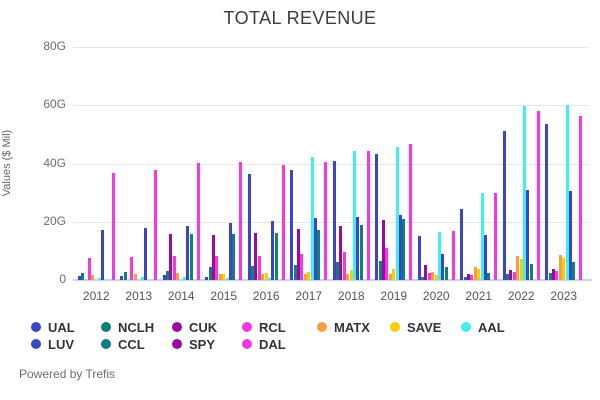  I want to click on bar-save-2017, so click(309, 276).